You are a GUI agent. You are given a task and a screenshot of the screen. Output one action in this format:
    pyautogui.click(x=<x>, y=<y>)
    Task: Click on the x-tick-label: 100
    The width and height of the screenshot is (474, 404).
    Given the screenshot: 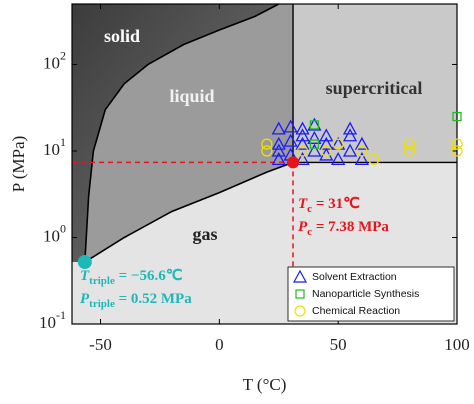 What is the action you would take?
    pyautogui.click(x=457, y=344)
    